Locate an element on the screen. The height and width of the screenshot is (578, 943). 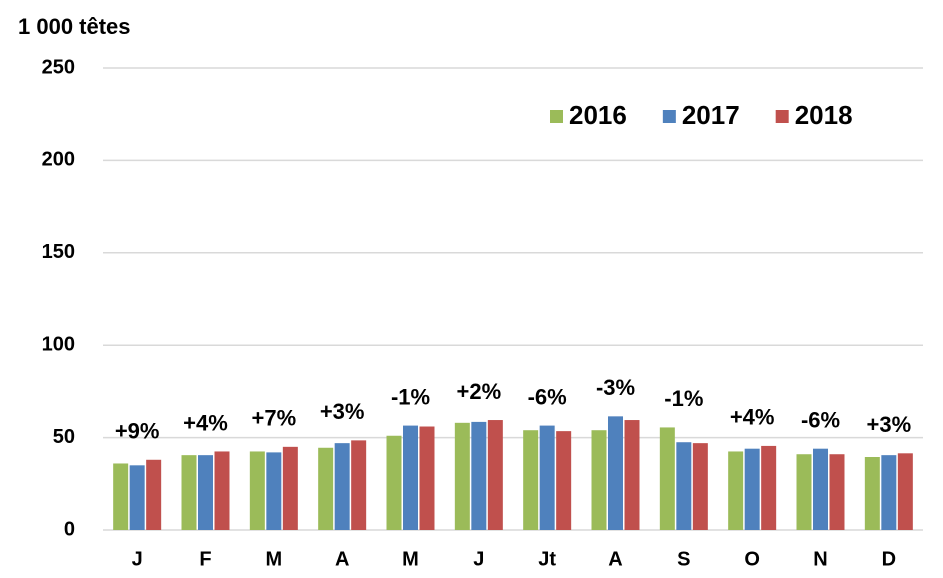
x-tick-label: Jt is located at coordinates (547, 559).